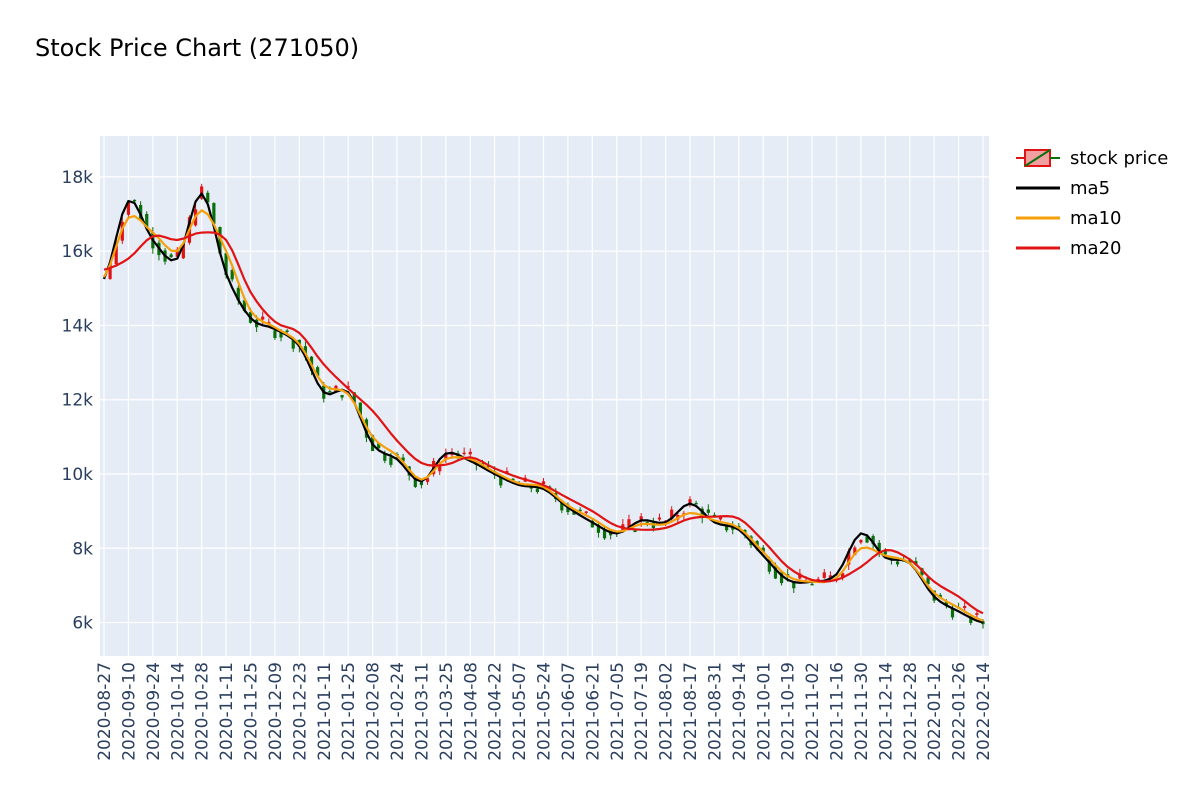 This screenshot has width=1200, height=805. Describe the element at coordinates (82, 624) in the screenshot. I see `y-tick-label: 6k` at that location.